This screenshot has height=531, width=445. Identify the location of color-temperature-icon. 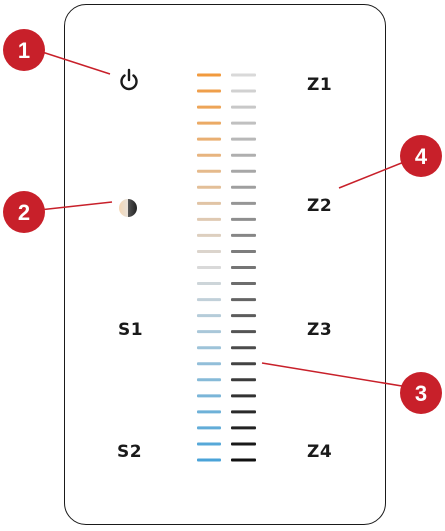
(128, 208).